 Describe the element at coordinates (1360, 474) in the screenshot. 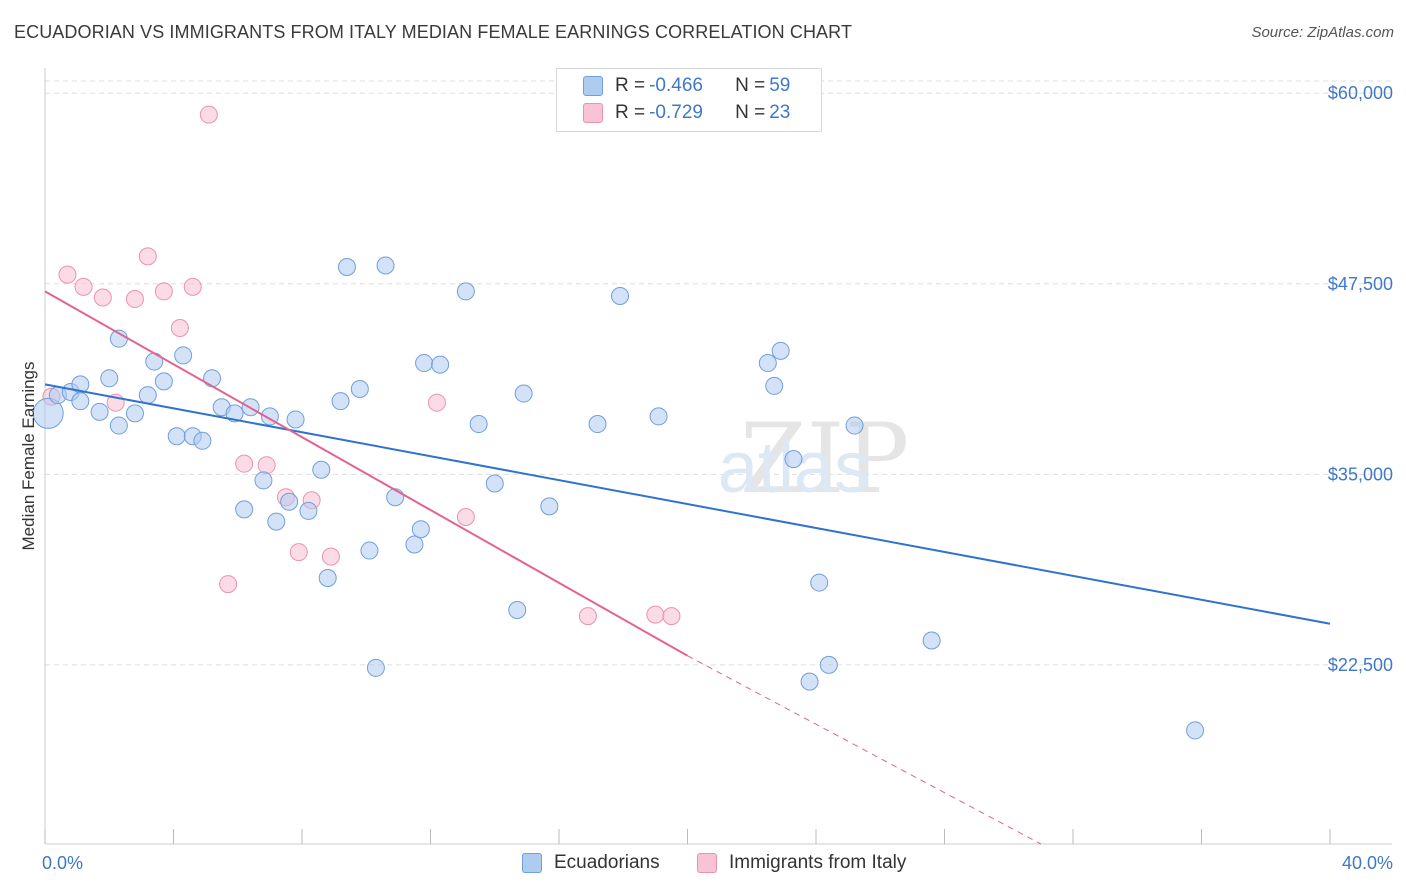

I see `y-tick-label: $35,000` at that location.